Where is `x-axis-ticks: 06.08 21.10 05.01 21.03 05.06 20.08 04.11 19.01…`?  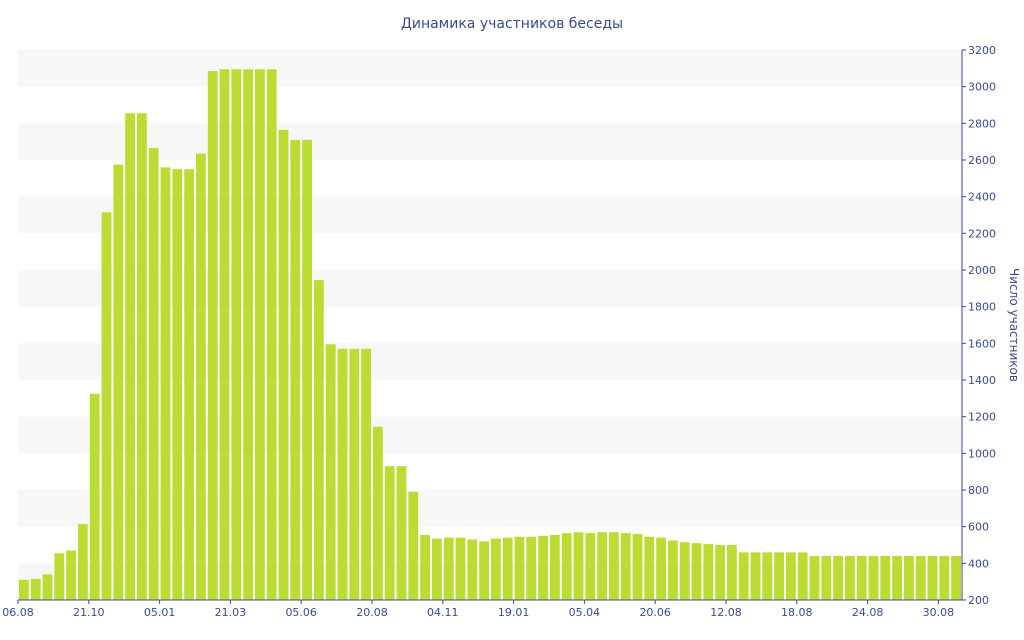
x-axis-ticks: 06.08 21.10 05.01 21.03 05.06 20.08 04.11 19.01… is located at coordinates (478, 609).